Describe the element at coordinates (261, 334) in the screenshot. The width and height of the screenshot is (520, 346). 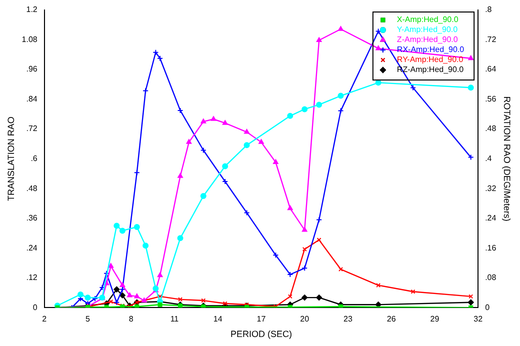
I see `x-axis-title: PERIOD (SEC)` at that location.